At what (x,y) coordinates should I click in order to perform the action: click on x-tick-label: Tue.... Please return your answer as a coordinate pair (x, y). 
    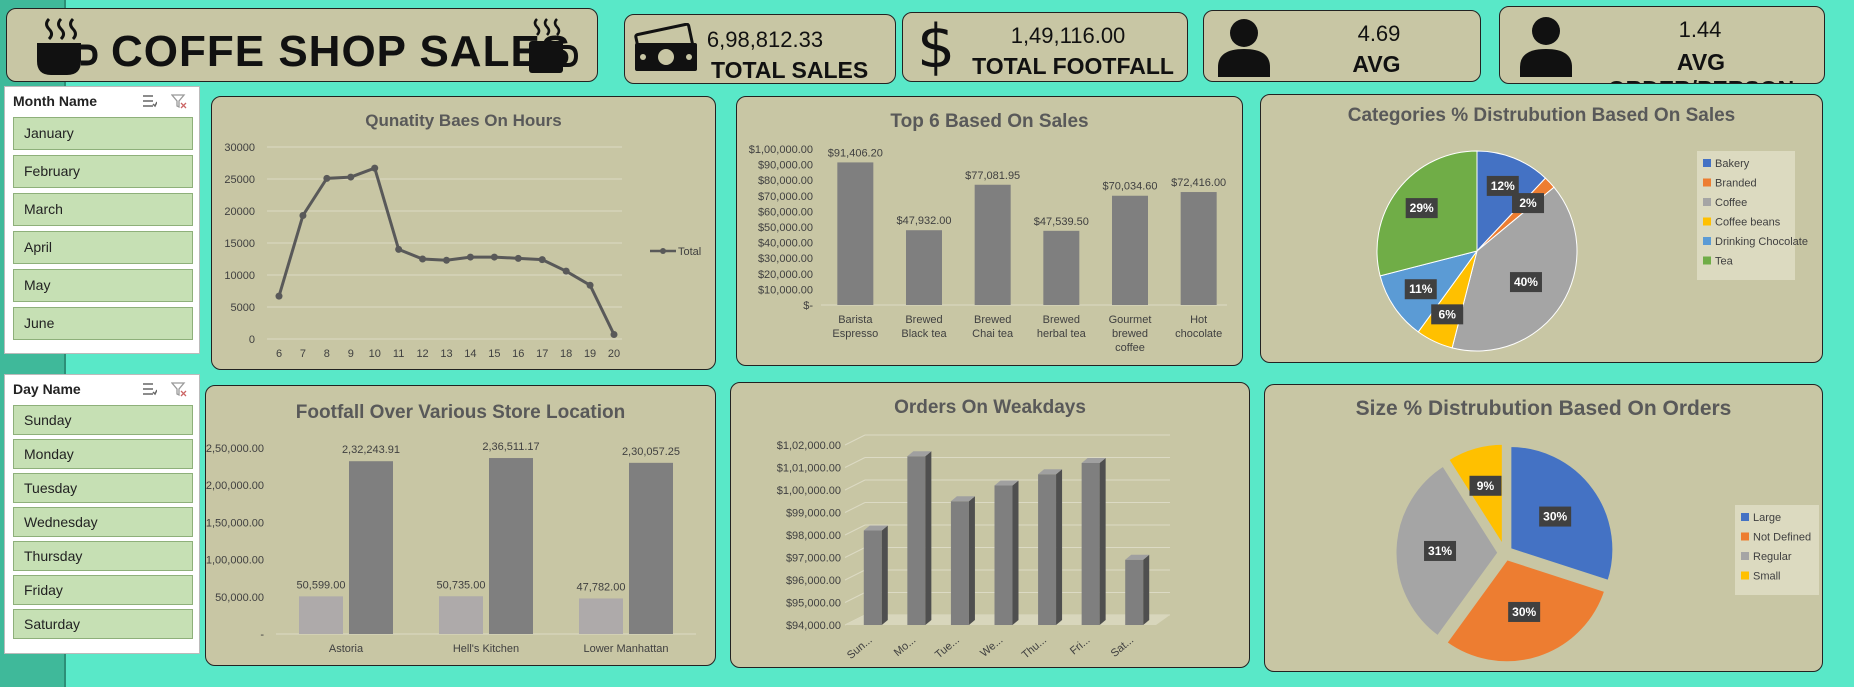
    Looking at the image, I should click on (947, 647).